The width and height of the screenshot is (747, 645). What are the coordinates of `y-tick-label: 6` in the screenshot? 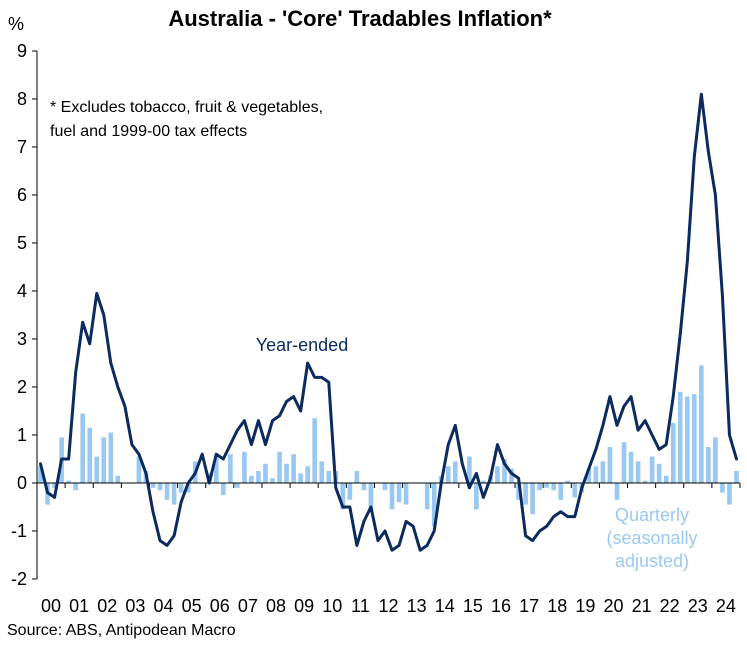 It's located at (22, 195).